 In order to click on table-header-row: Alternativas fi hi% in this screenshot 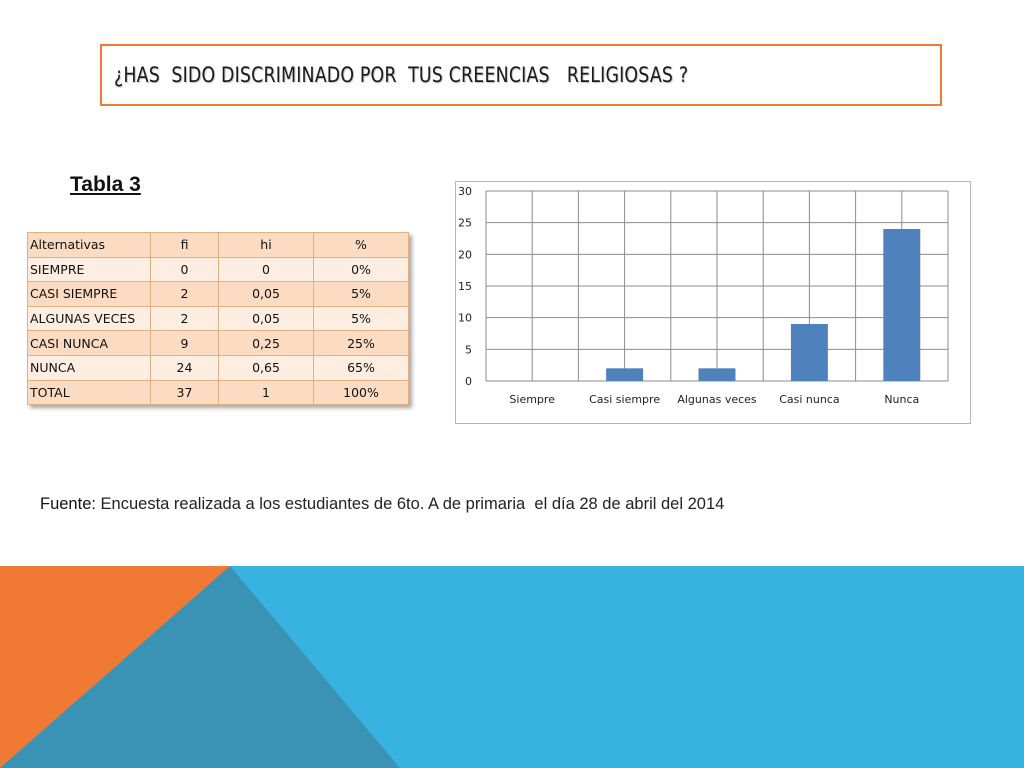, I will do `click(218, 245)`.